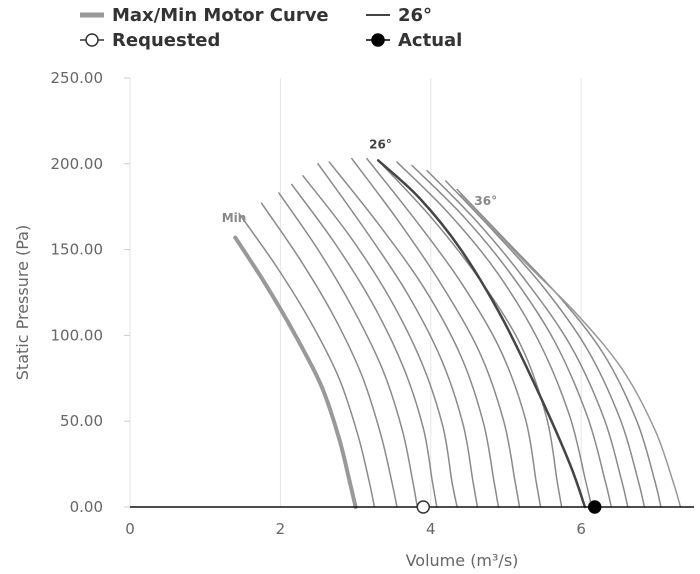 The width and height of the screenshot is (700, 574). What do you see at coordinates (271, 28) in the screenshot?
I see `legend: Max/Min Motor Curve 26° Requested Actual` at bounding box center [271, 28].